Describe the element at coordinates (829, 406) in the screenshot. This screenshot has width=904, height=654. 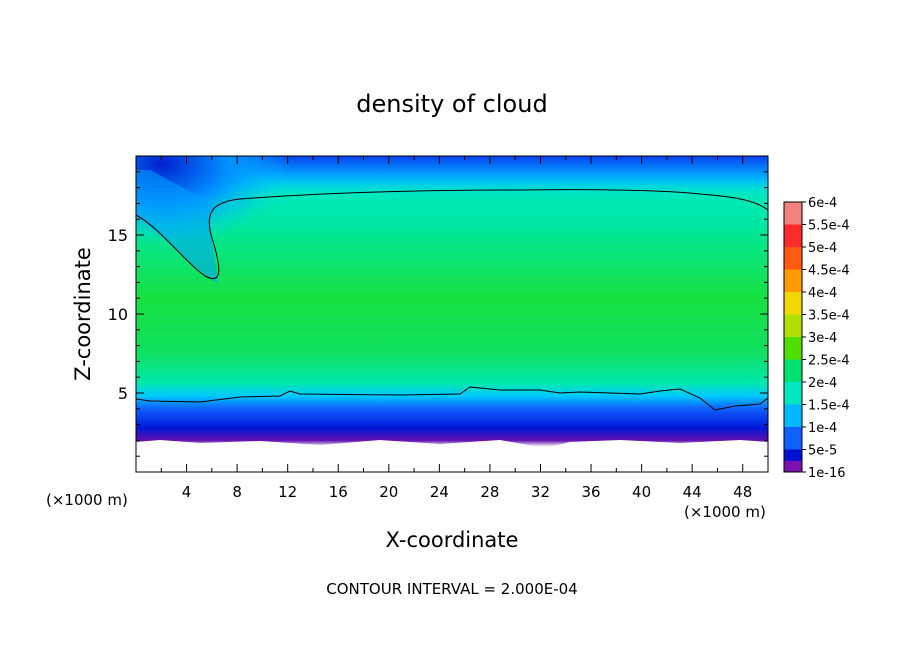
I see `colorbar-label: 1.5e-4` at that location.